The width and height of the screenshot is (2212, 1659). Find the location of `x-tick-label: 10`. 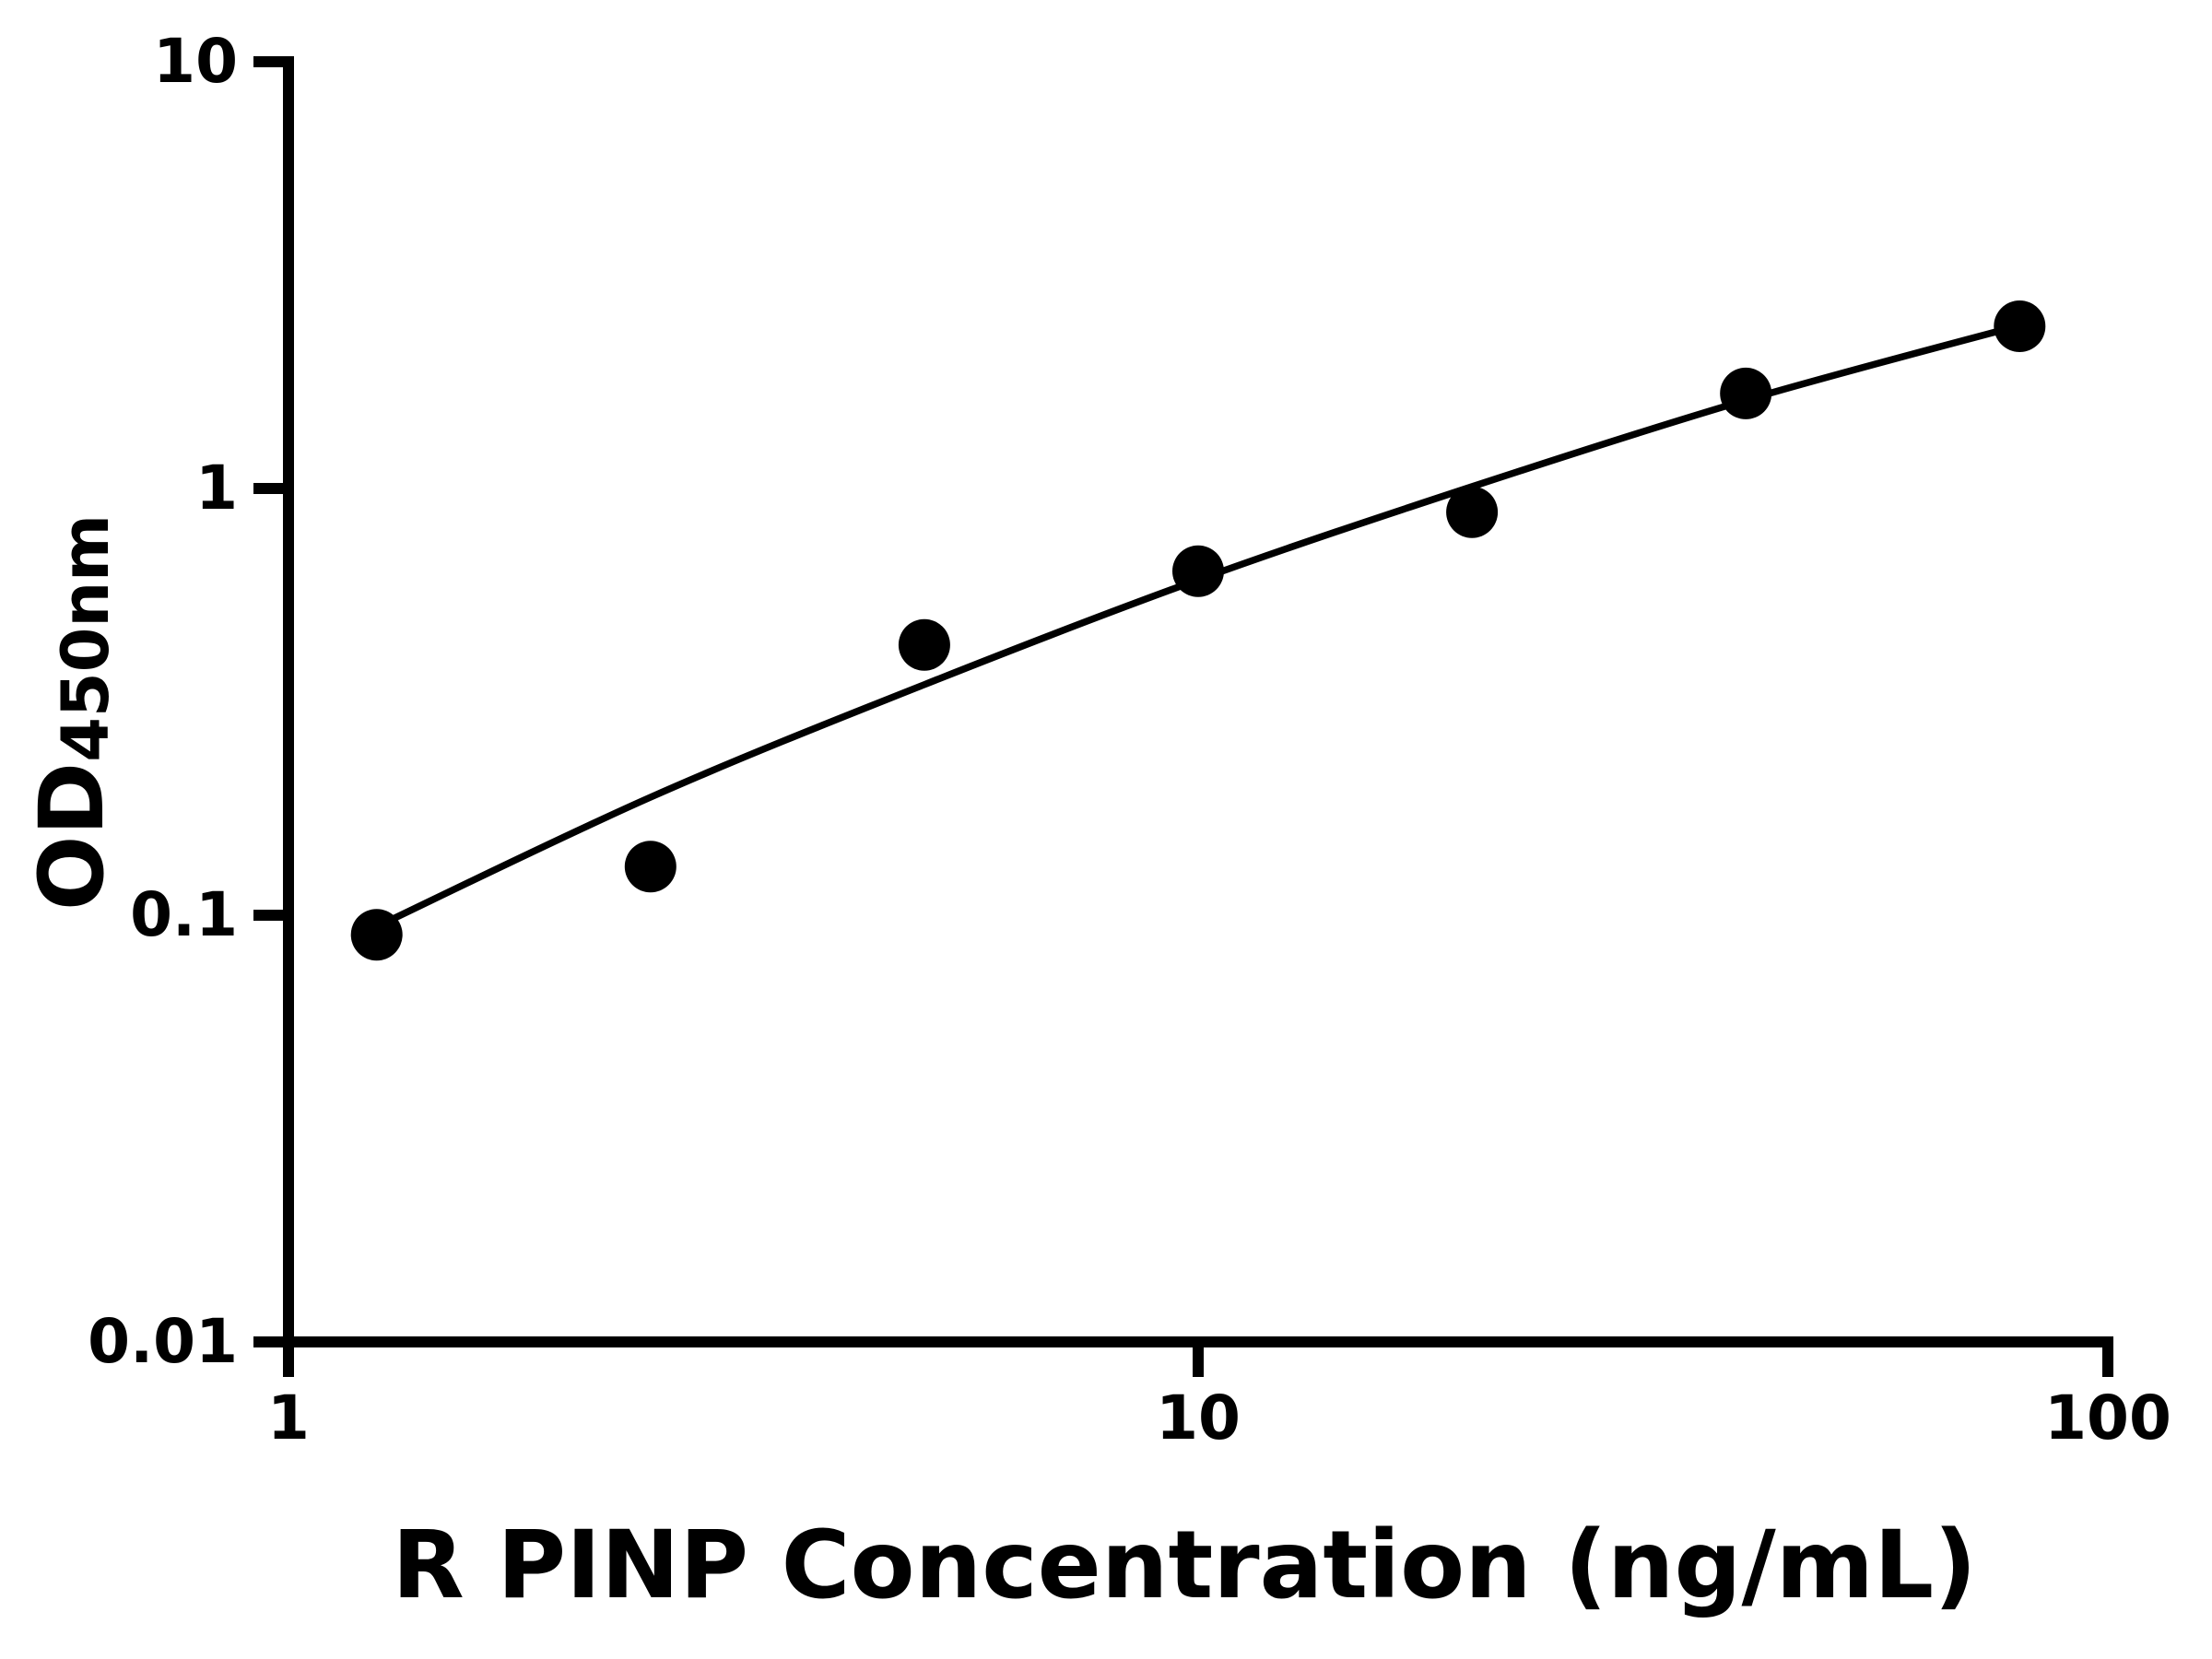

x-tick-label: 10 is located at coordinates (1198, 1417).